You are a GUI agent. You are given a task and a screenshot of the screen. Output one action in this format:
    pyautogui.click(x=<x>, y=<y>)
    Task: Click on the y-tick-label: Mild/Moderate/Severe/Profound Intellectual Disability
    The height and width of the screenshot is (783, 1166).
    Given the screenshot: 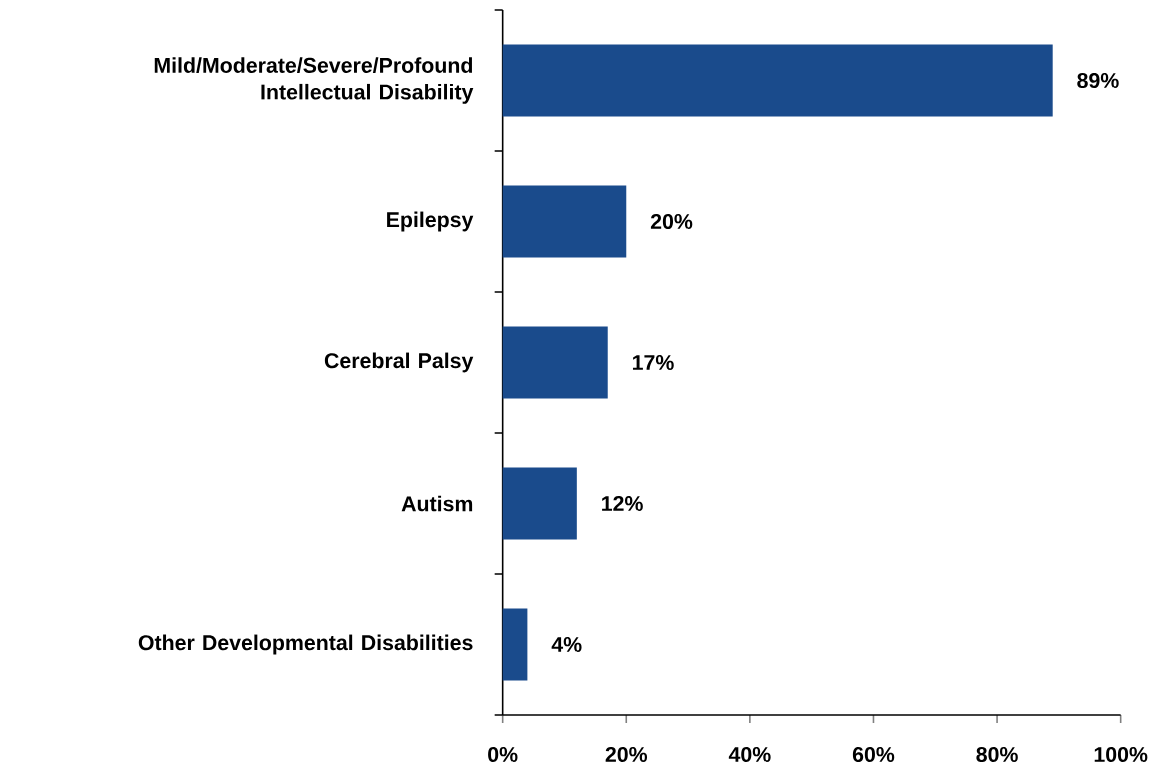 What is the action you would take?
    pyautogui.click(x=314, y=80)
    